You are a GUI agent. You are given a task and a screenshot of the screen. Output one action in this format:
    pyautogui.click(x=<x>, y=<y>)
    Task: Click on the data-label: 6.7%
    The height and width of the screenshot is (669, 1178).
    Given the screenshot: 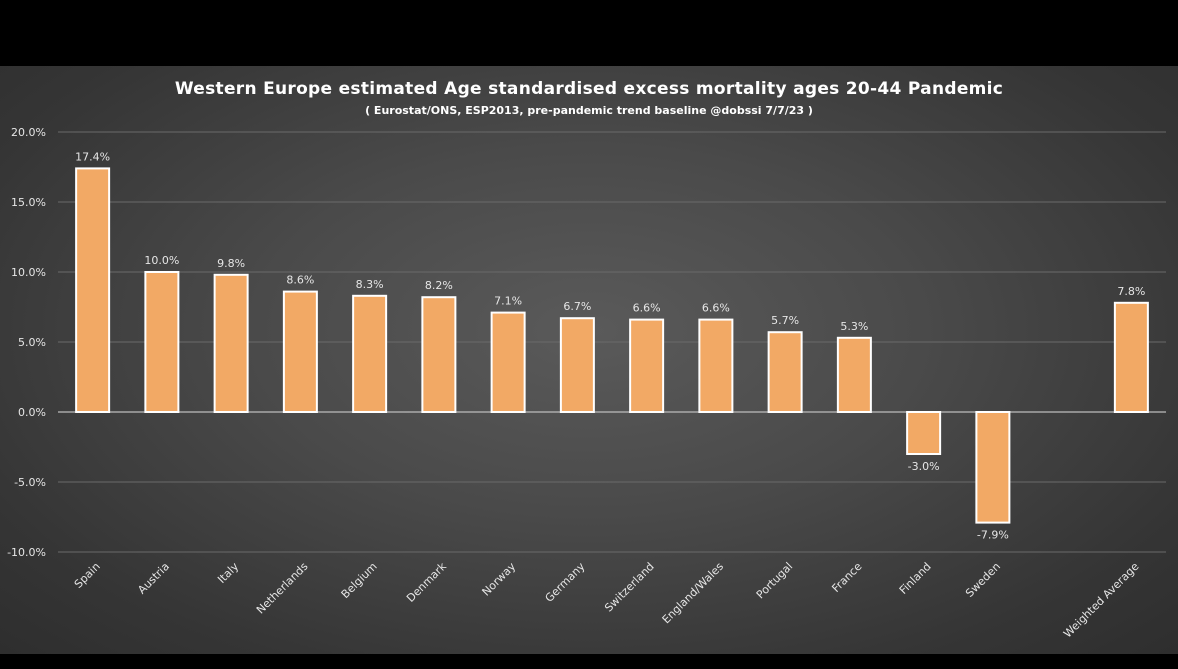 What is the action you would take?
    pyautogui.click(x=577, y=306)
    